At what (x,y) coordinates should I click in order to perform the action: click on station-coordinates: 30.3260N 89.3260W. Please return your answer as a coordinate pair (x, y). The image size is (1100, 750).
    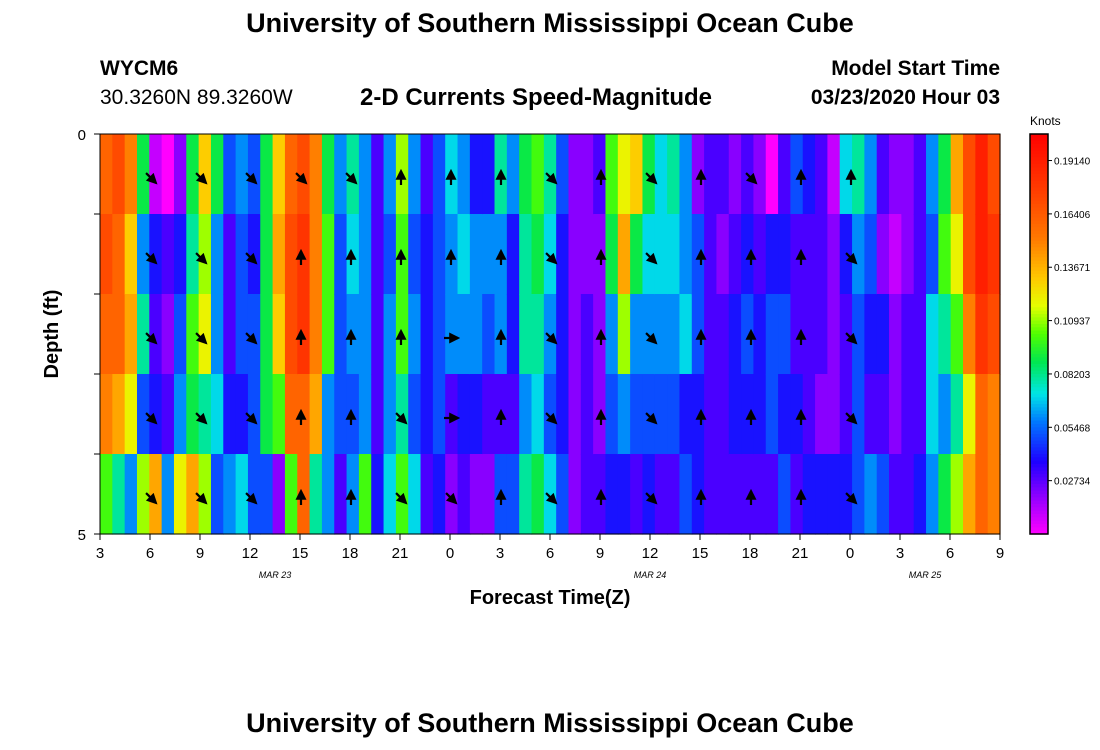
    Looking at the image, I should click on (196, 97).